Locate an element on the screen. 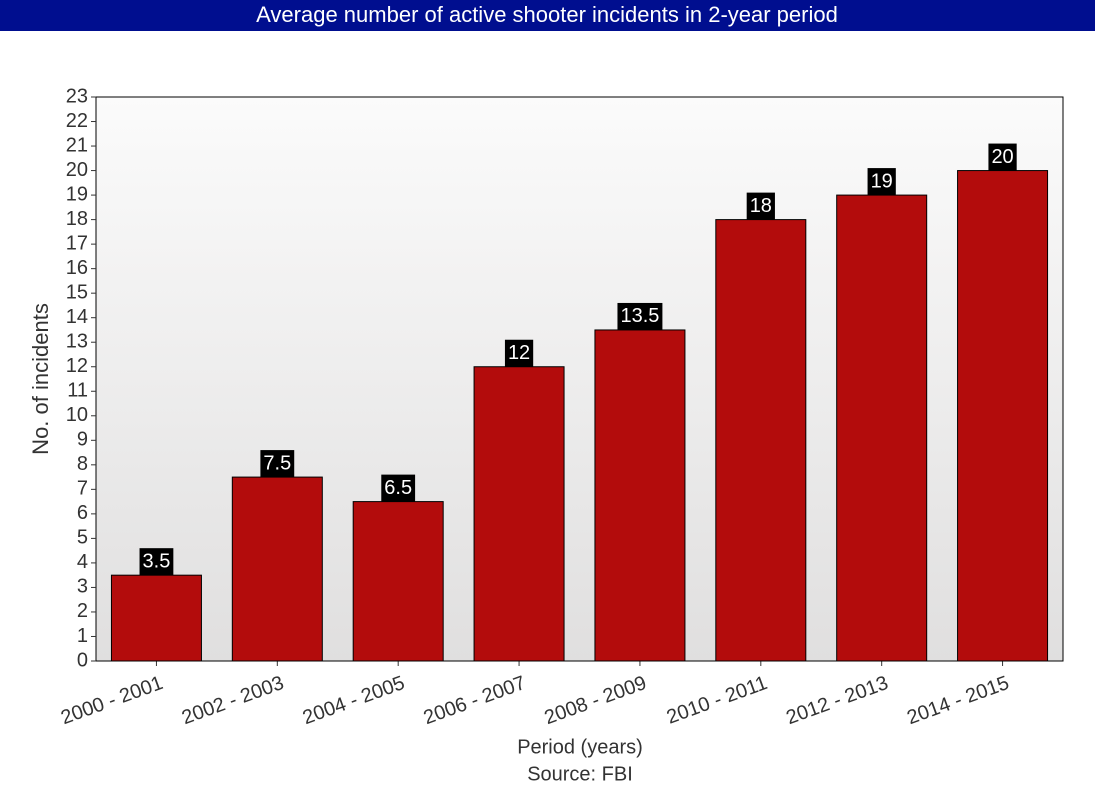 The width and height of the screenshot is (1095, 805). y-tick-label: 7 is located at coordinates (82, 489).